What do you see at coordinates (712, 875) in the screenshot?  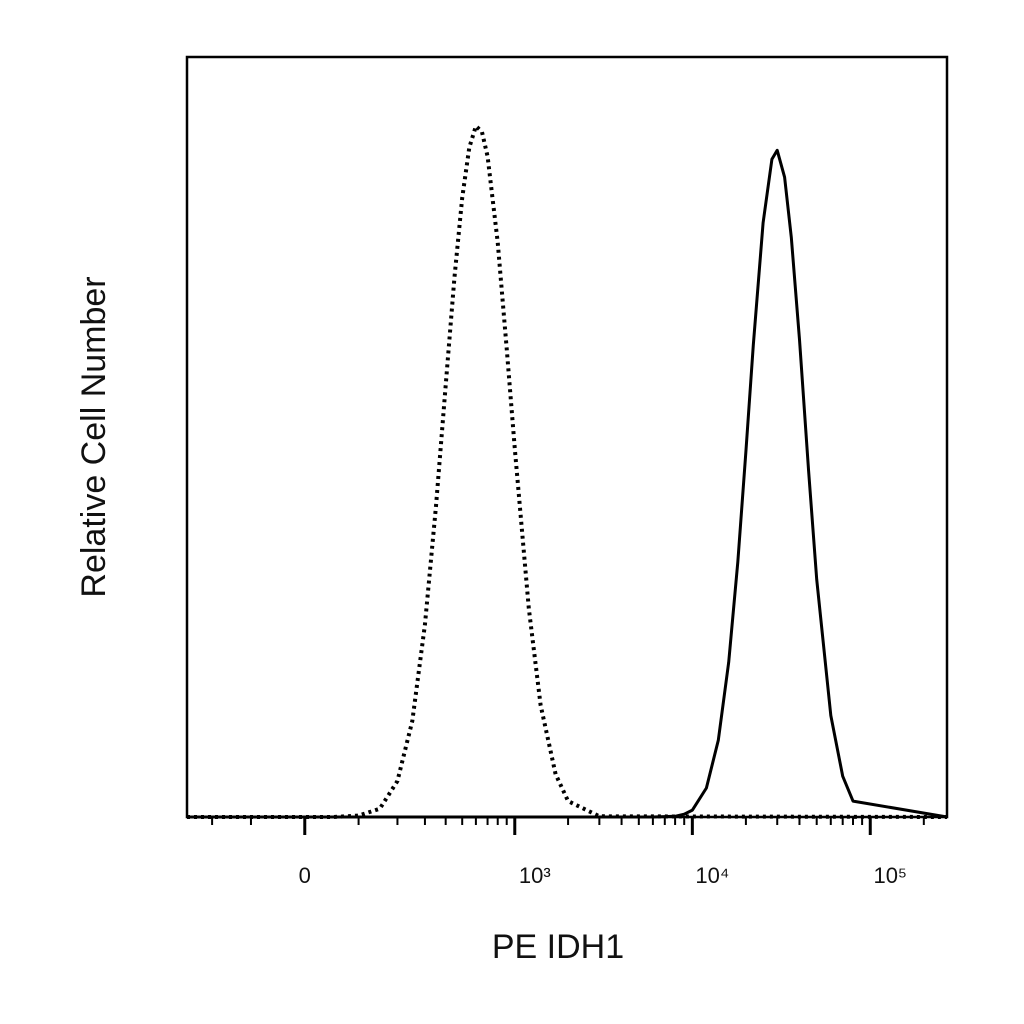 I see `x-tick-label: 10⁴` at bounding box center [712, 875].